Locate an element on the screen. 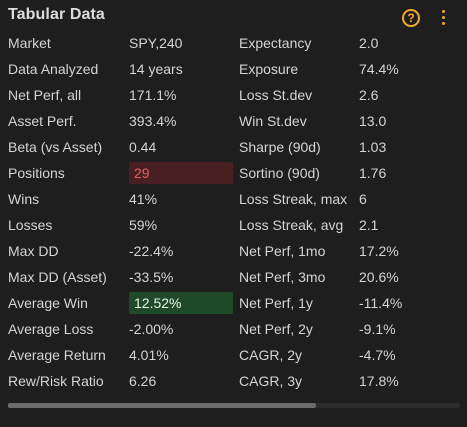 This screenshot has width=467, height=427. row-label: Market is located at coordinates (29, 43).